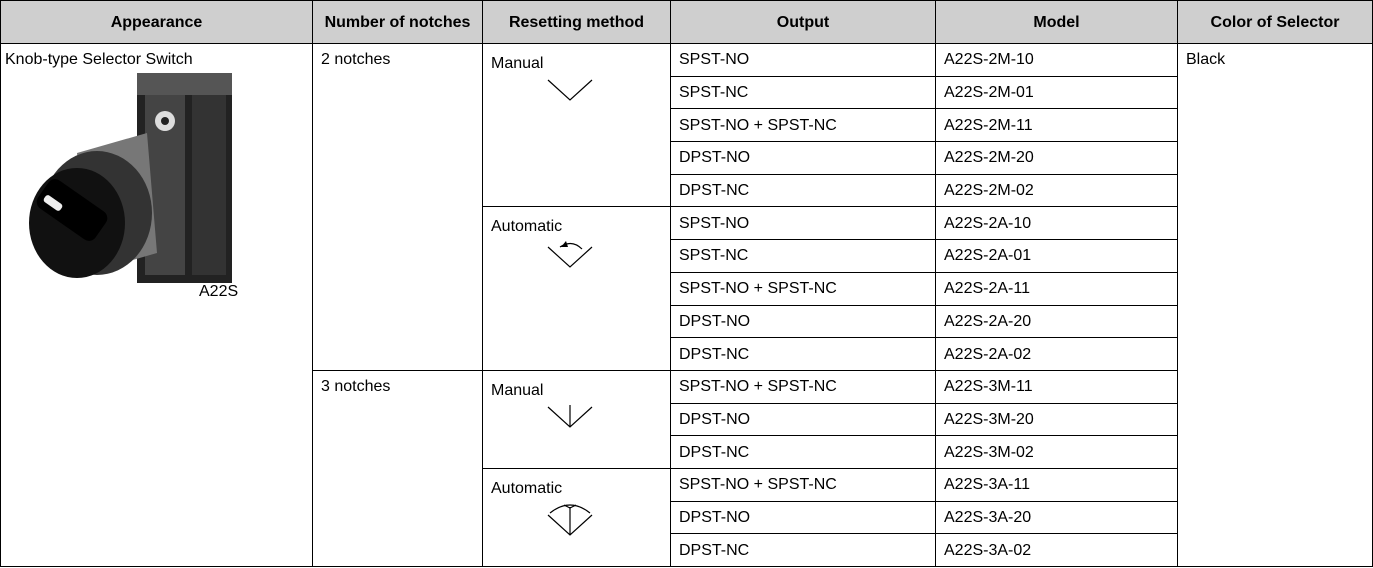  Describe the element at coordinates (99, 59) in the screenshot. I see `appearance-label: Knob-type Selector Switch` at that location.